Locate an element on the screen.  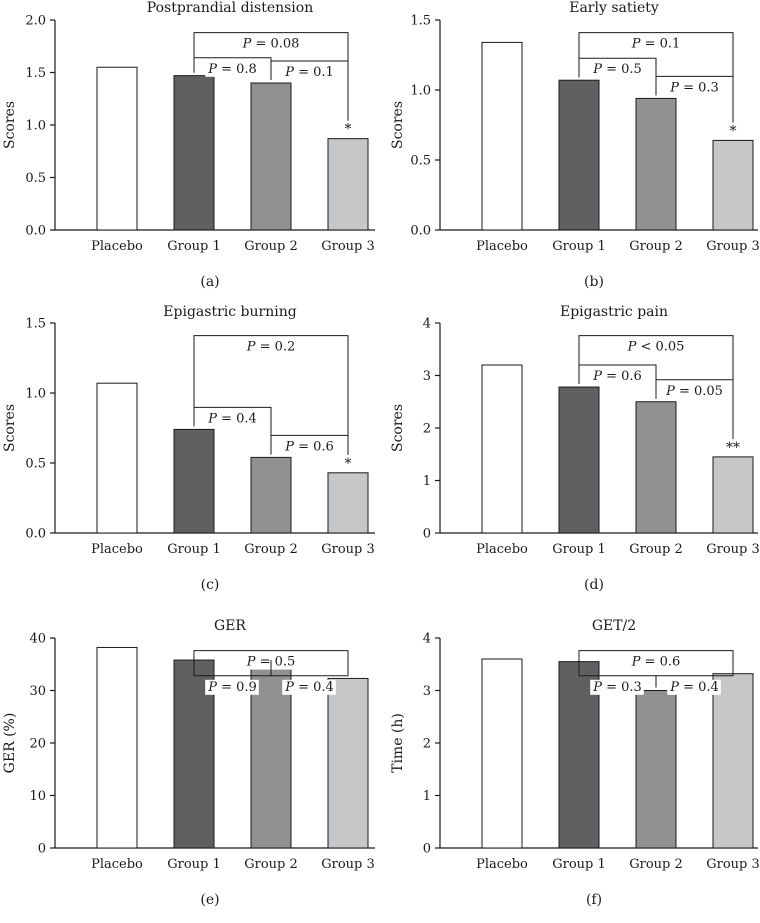
chart-title: GET/2 is located at coordinates (614, 626).